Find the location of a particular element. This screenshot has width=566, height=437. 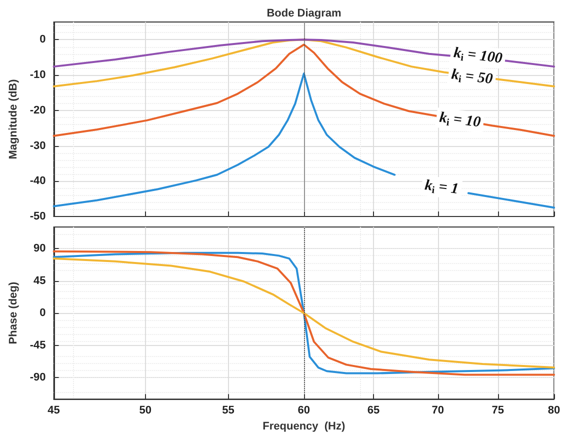

x-tick-label: 45 is located at coordinates (54, 410).